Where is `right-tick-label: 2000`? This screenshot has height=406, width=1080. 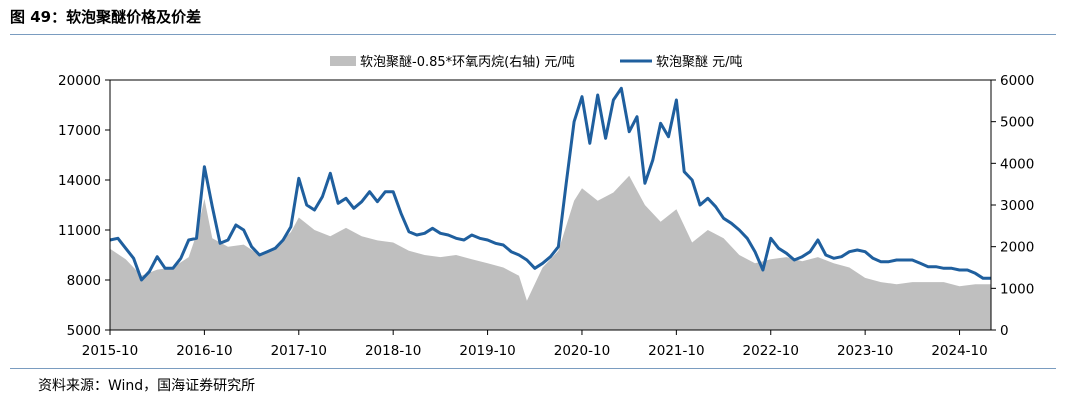 right-tick-label: 2000 is located at coordinates (1017, 248).